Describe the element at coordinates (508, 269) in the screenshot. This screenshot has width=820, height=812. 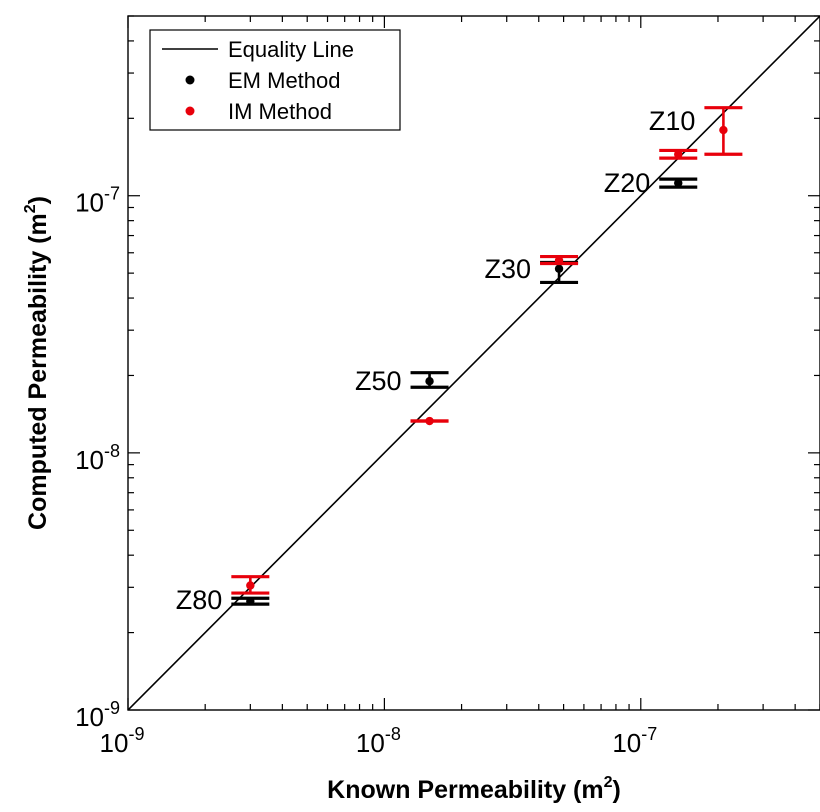
I see `point-label-z30: Z30` at that location.